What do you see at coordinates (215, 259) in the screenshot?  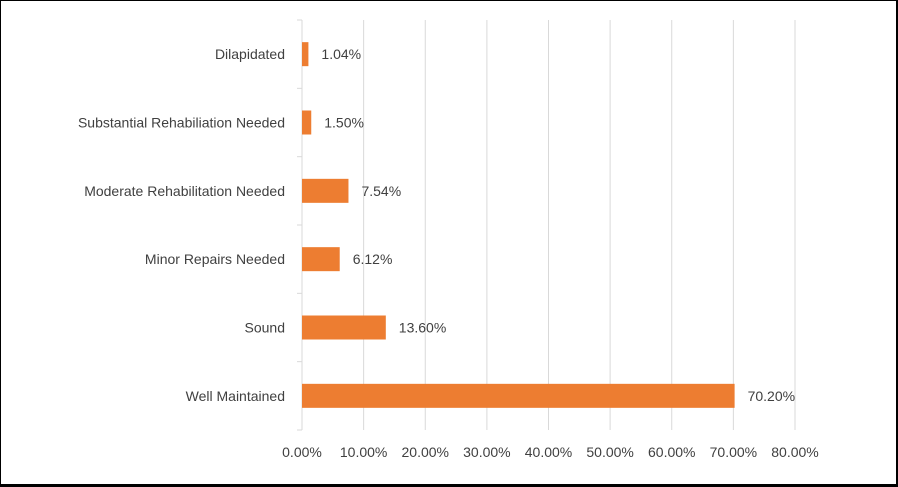 I see `category-label: Minor Repairs Needed` at bounding box center [215, 259].